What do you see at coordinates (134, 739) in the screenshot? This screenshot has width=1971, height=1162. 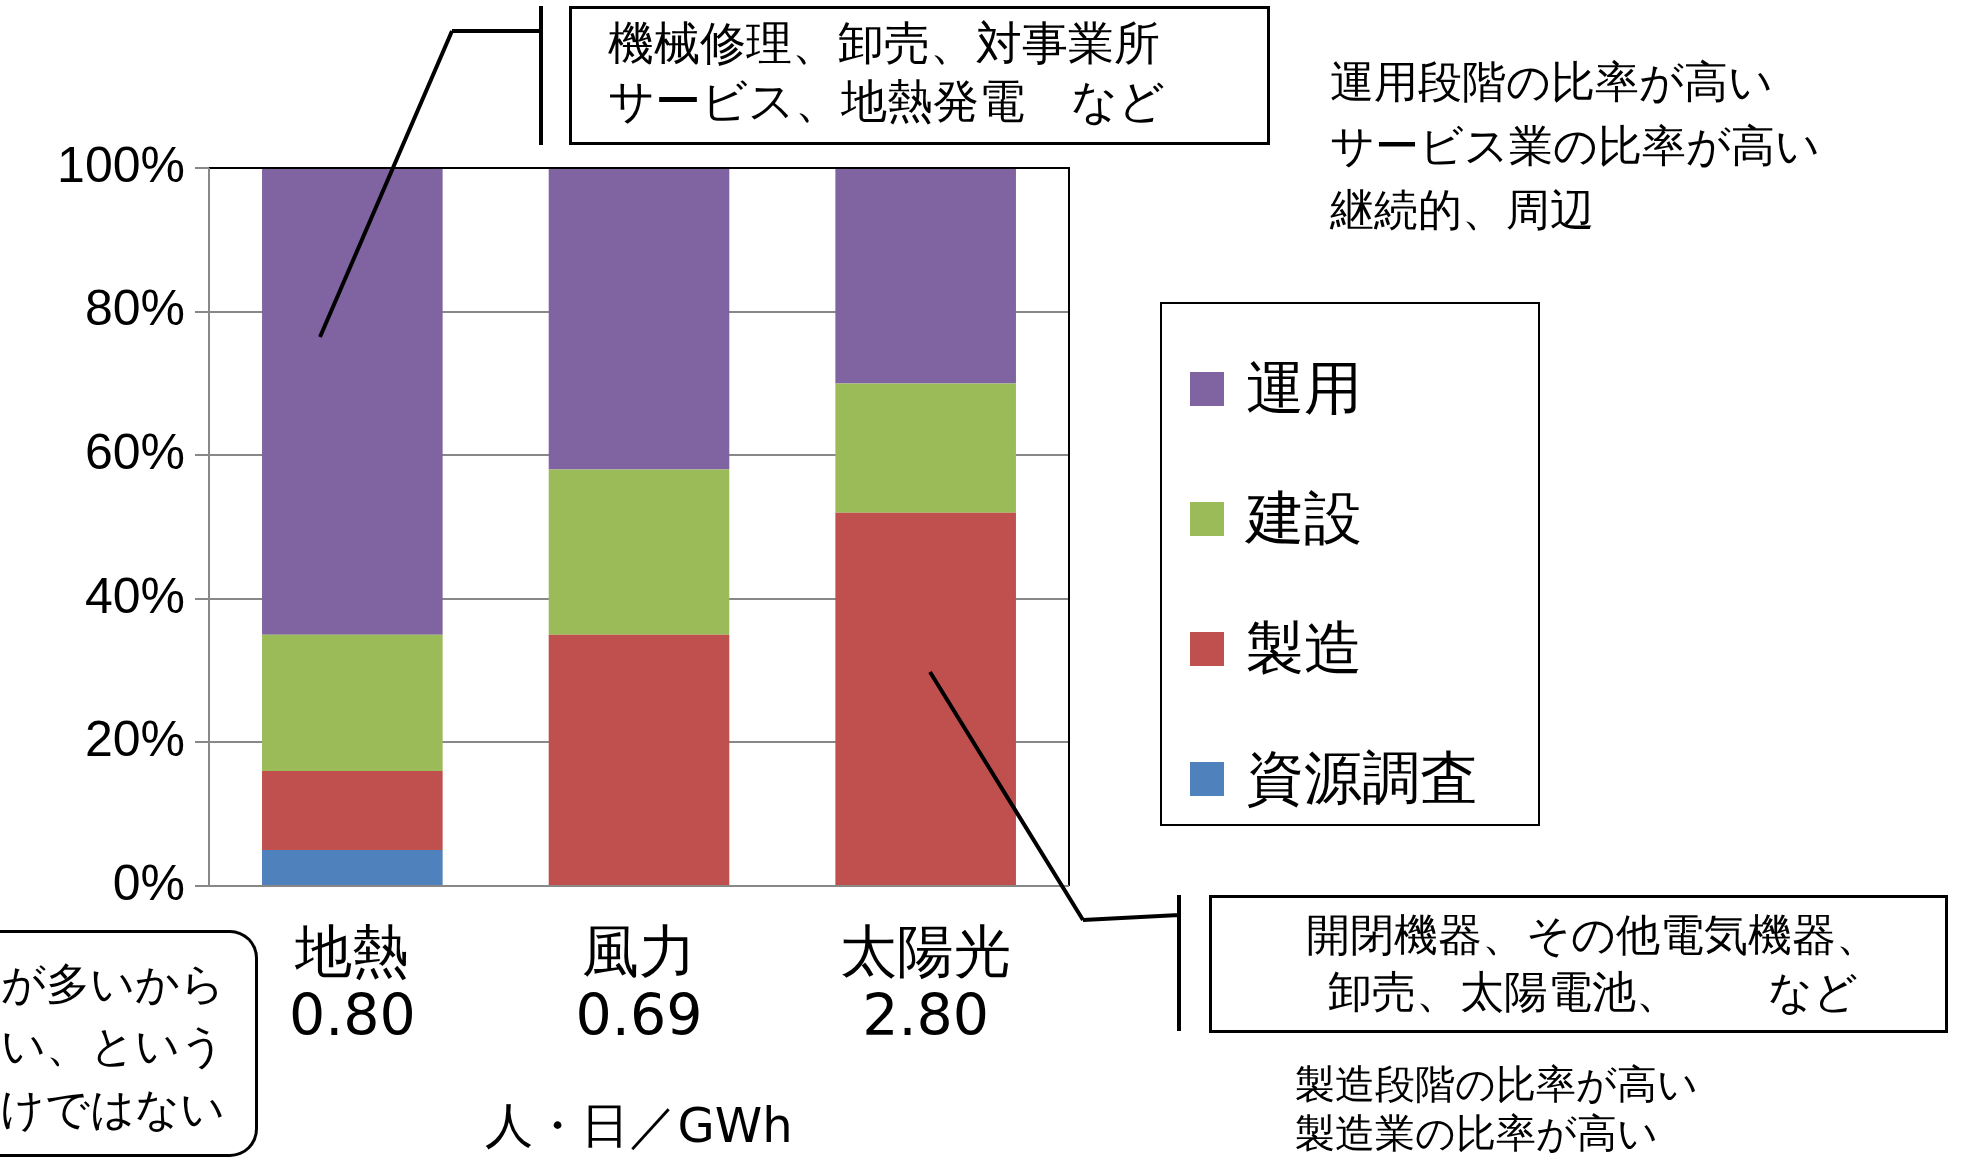 I see `y-tick-label: 20%` at bounding box center [134, 739].